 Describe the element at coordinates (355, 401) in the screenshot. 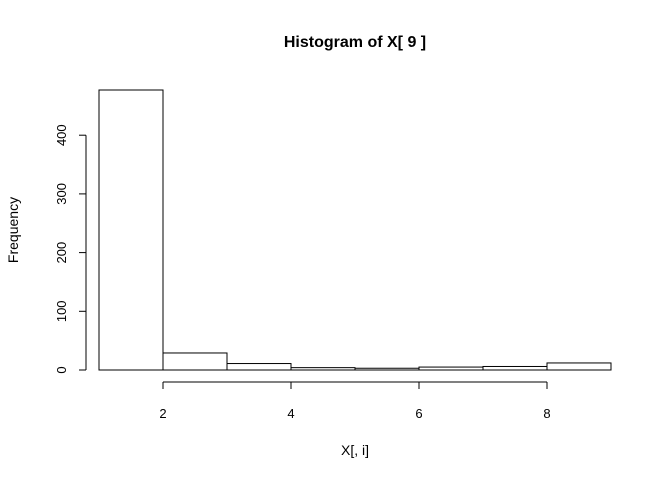

I see `x-axis: 2 4 6 8` at that location.